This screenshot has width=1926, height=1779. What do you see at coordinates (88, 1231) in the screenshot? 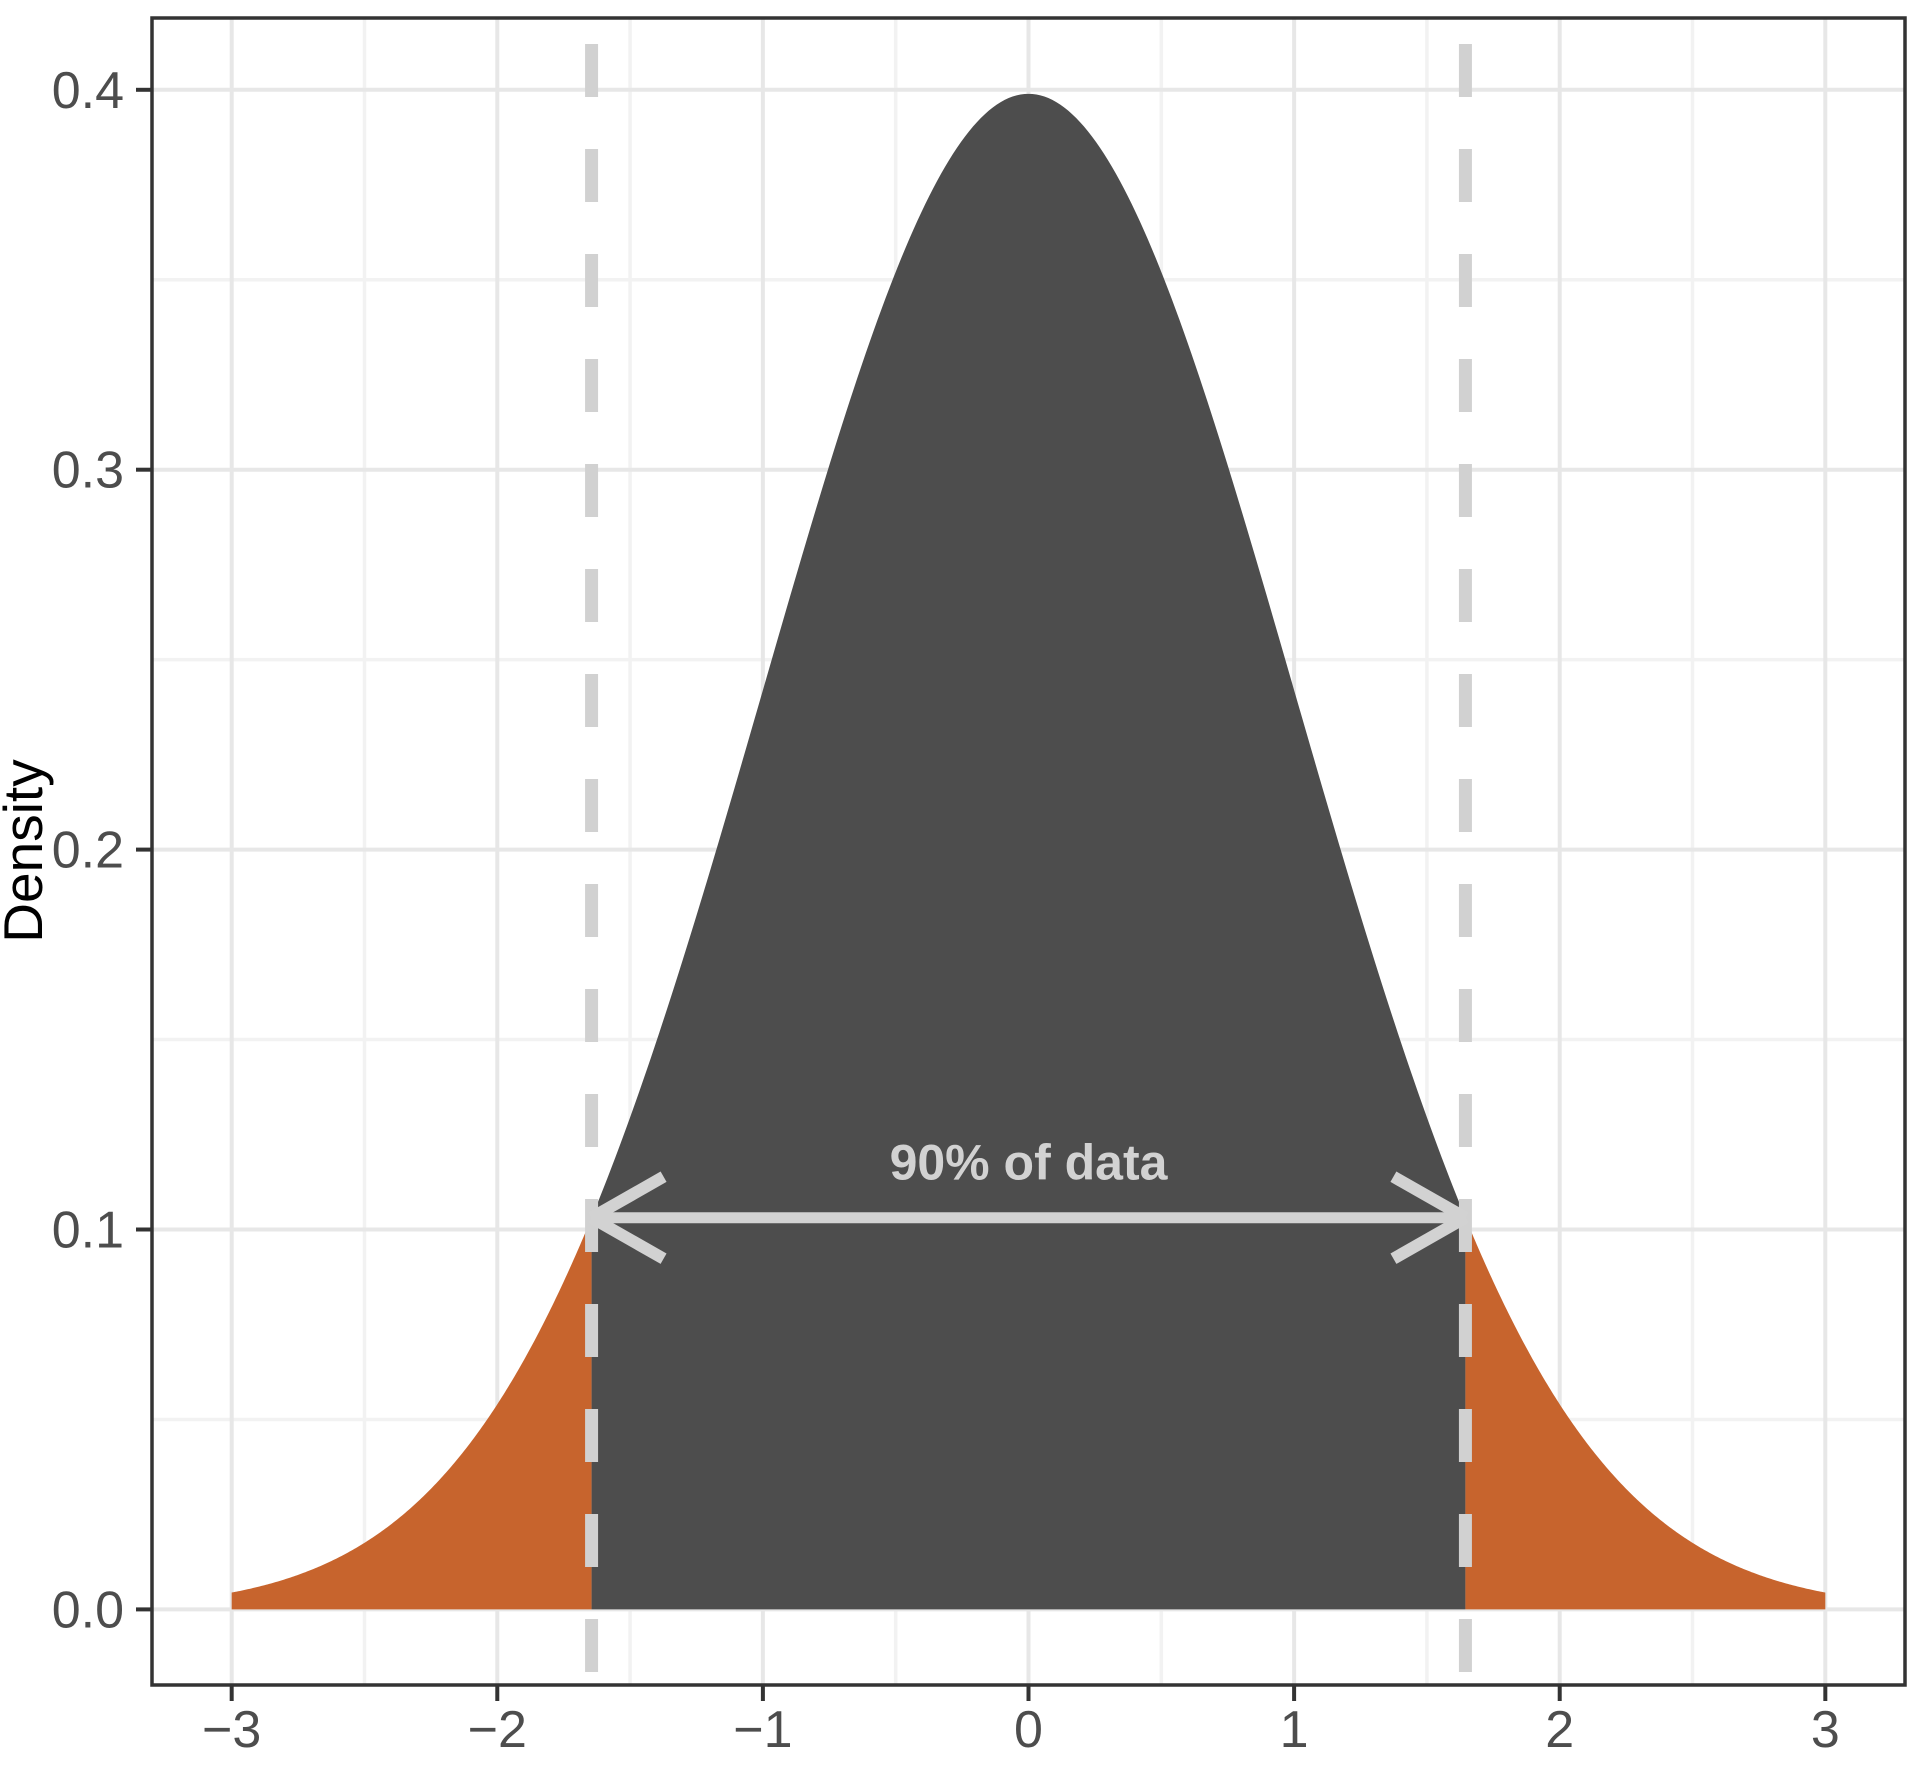
I see `y-tick-label: 0.1` at bounding box center [88, 1231].